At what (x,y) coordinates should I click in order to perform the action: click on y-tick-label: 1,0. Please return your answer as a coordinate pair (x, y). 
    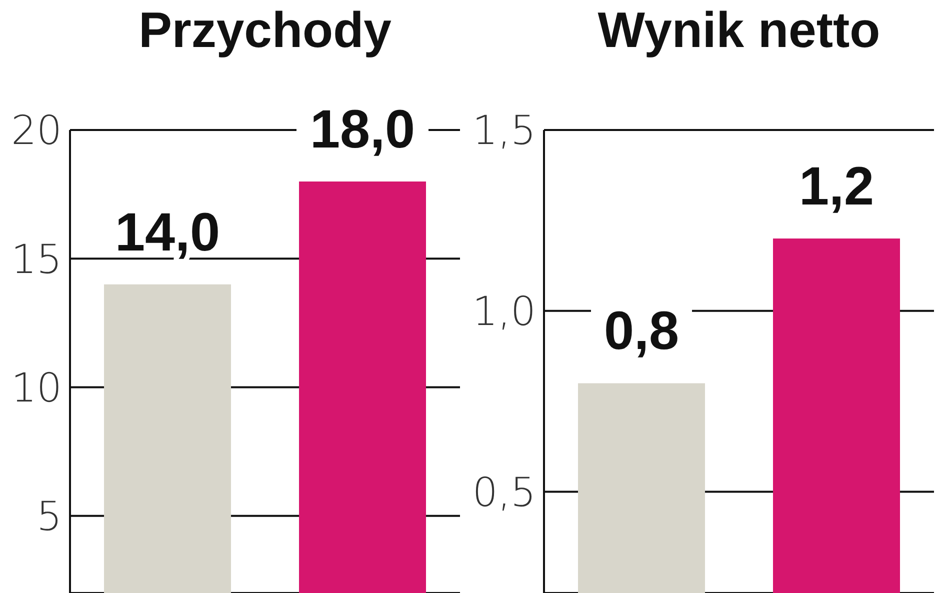
    Looking at the image, I should click on (504, 312).